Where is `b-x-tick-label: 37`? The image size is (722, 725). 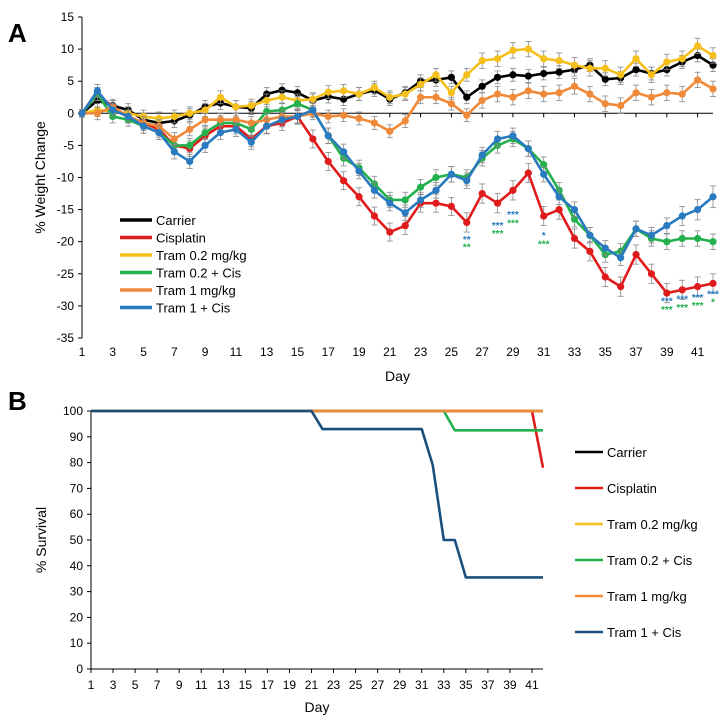
b-x-tick-label: 37 is located at coordinates (488, 685).